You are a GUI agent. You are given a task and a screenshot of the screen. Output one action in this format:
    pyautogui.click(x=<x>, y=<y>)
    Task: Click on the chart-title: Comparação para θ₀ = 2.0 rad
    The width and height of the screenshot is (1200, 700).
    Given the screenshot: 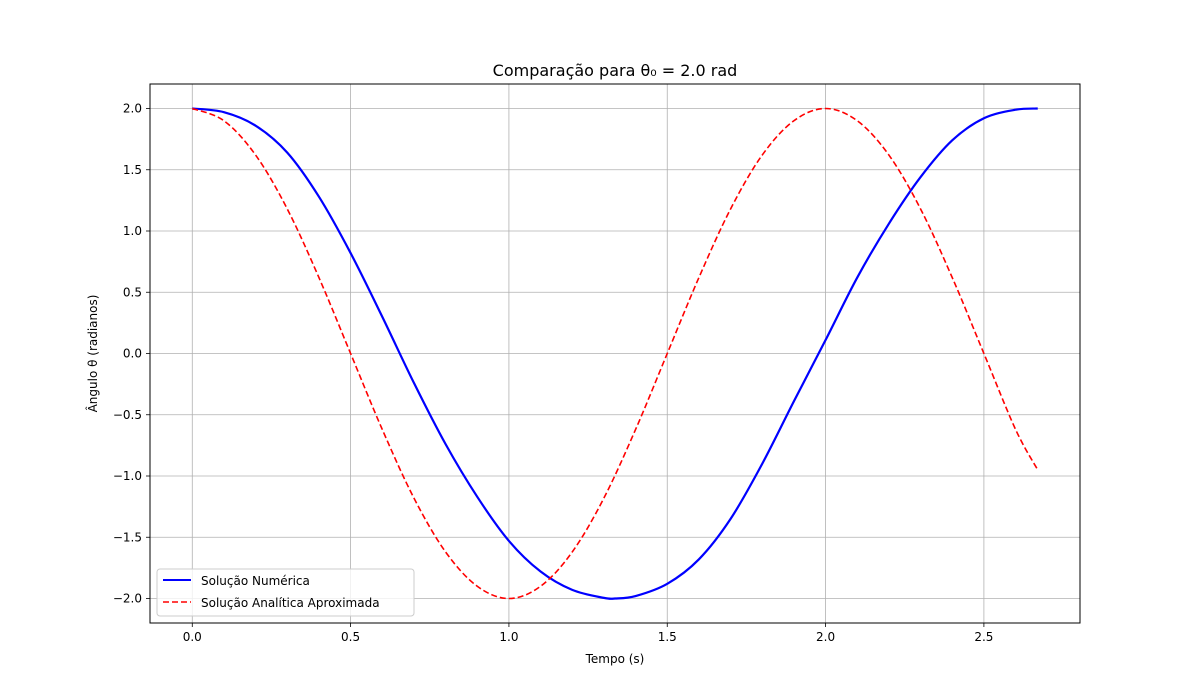 What is the action you would take?
    pyautogui.click(x=615, y=70)
    